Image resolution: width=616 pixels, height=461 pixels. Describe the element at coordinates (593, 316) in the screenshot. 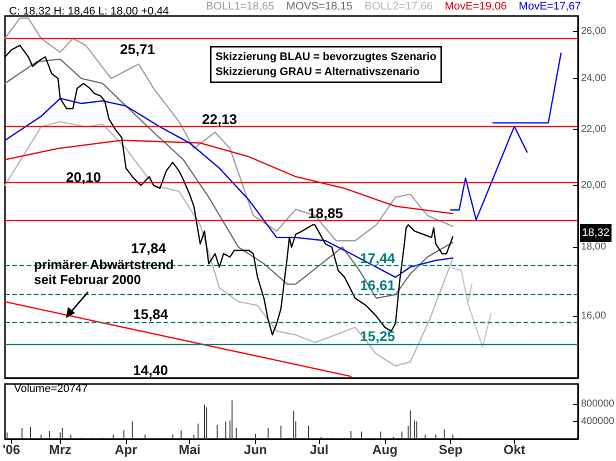

I see `y-tick-label: 16,00` at that location.